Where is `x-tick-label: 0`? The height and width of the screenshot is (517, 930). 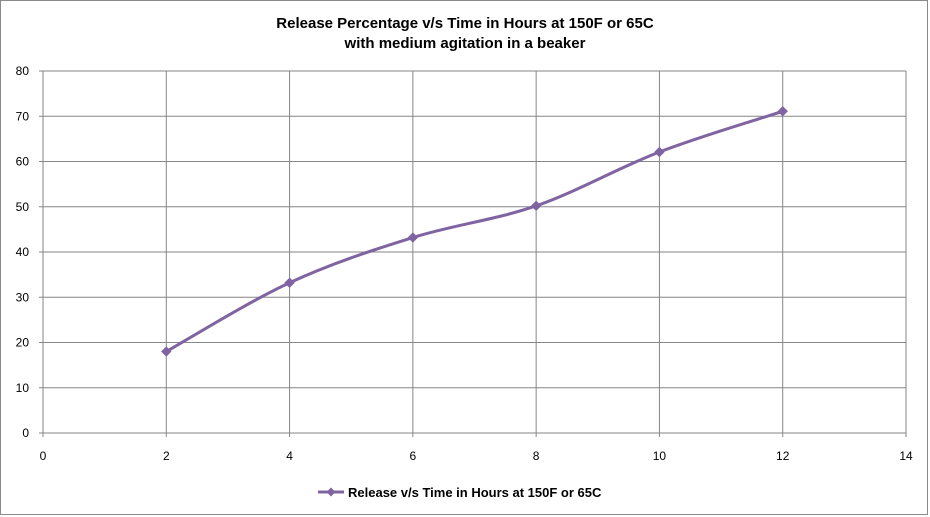 x-tick-label: 0 is located at coordinates (43, 456).